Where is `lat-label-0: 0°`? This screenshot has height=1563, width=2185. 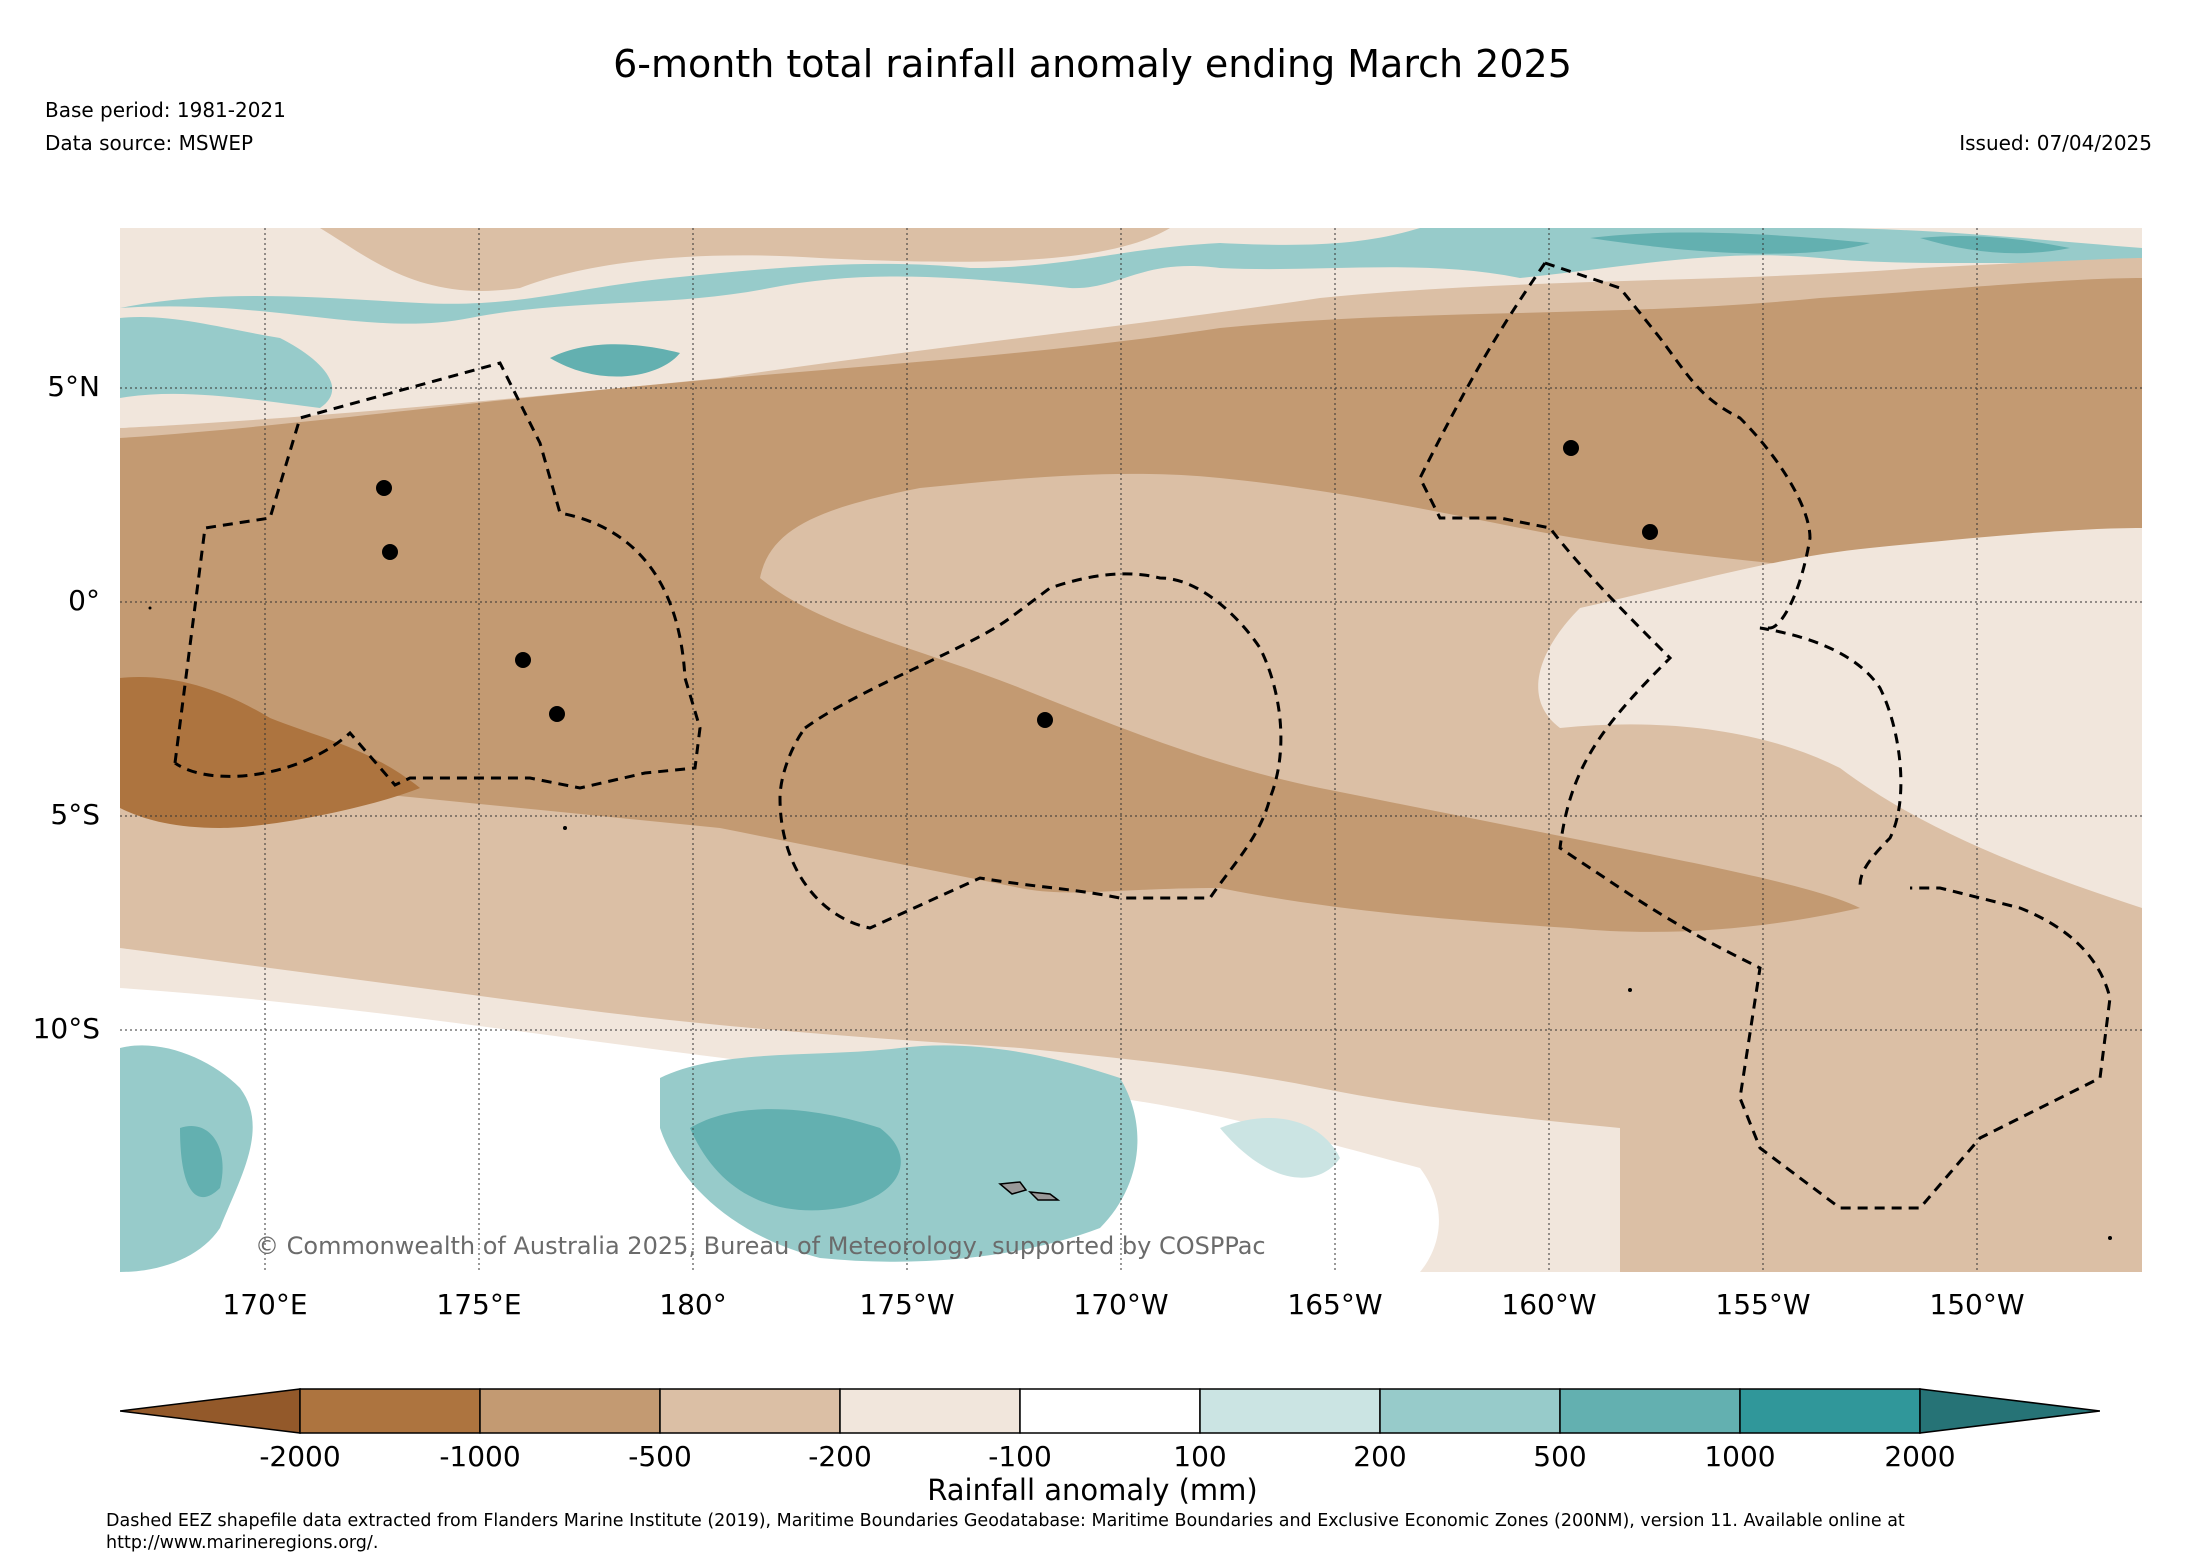
lat-label-0: 0° is located at coordinates (84, 600).